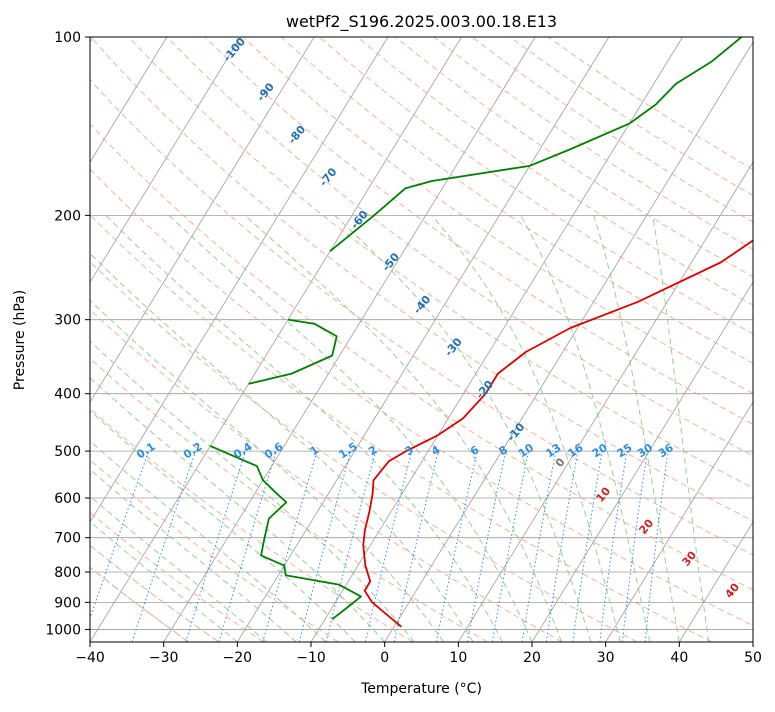  Describe the element at coordinates (679, 658) in the screenshot. I see `x-tick-label: 40` at that location.